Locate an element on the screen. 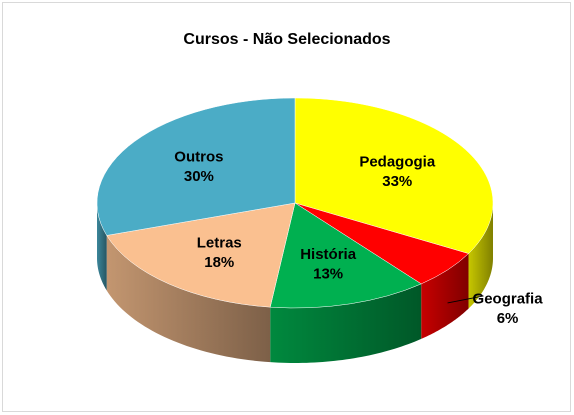 Image resolution: width=574 pixels, height=415 pixels. slice-label-value: 13% is located at coordinates (328, 274).